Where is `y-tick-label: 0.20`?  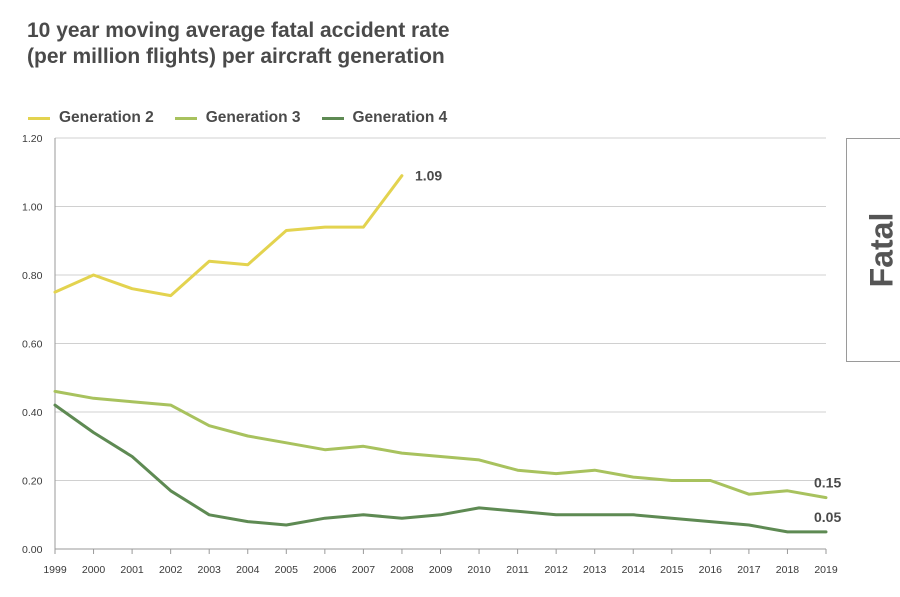 y-tick-label: 0.20 is located at coordinates (32, 482).